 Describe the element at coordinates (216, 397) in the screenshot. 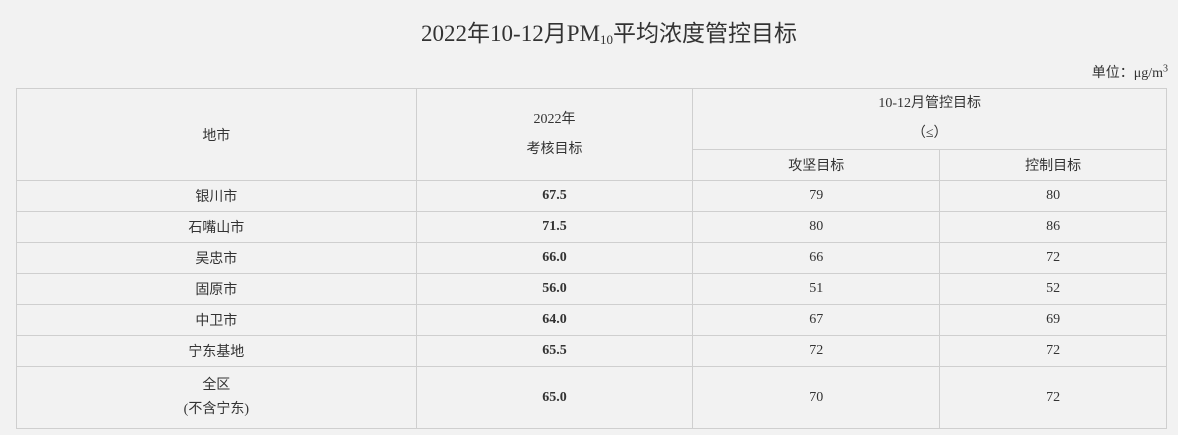

I see `total-city: 全区 (不含宁东)` at that location.